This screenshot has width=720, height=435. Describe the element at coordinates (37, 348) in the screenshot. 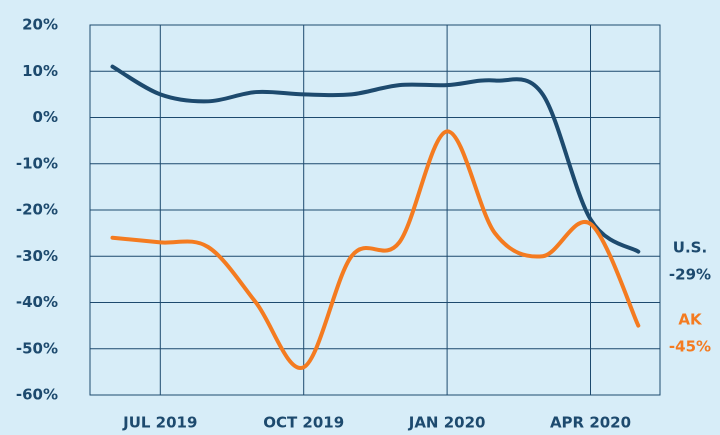

I see `y-tick-label: -50%` at that location.